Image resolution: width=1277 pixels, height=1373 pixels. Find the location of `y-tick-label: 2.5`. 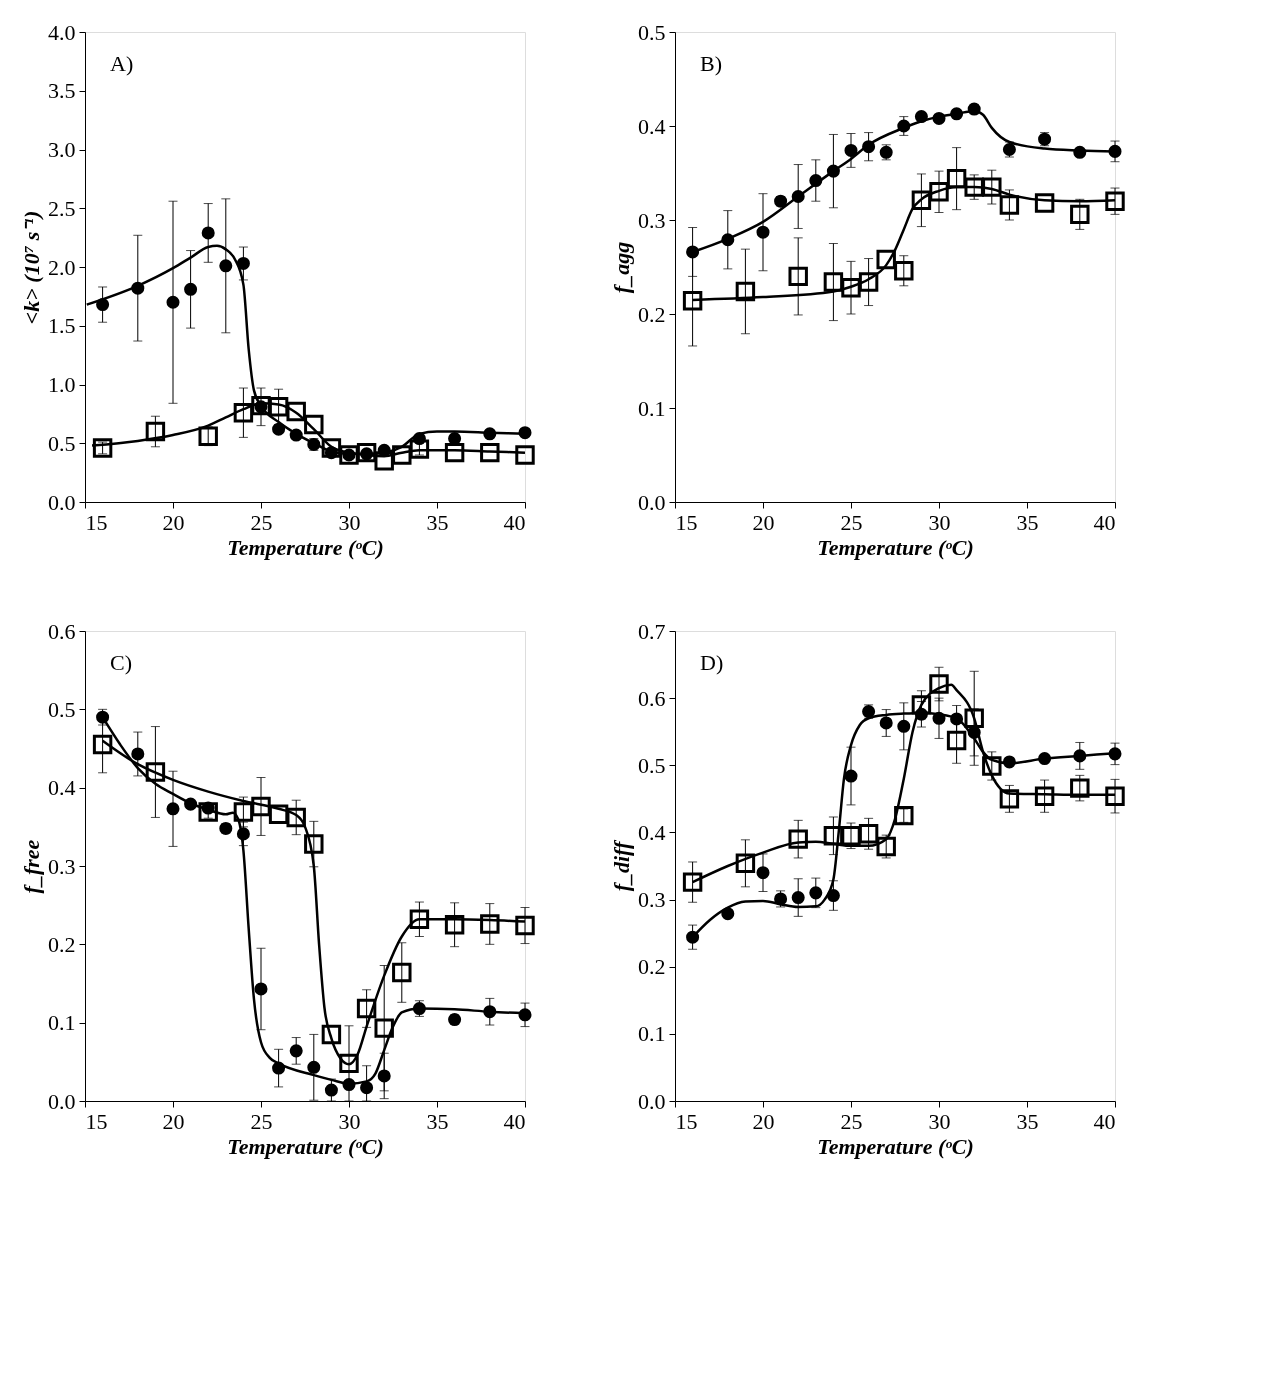

y-tick-label: 2.5 is located at coordinates (62, 208).